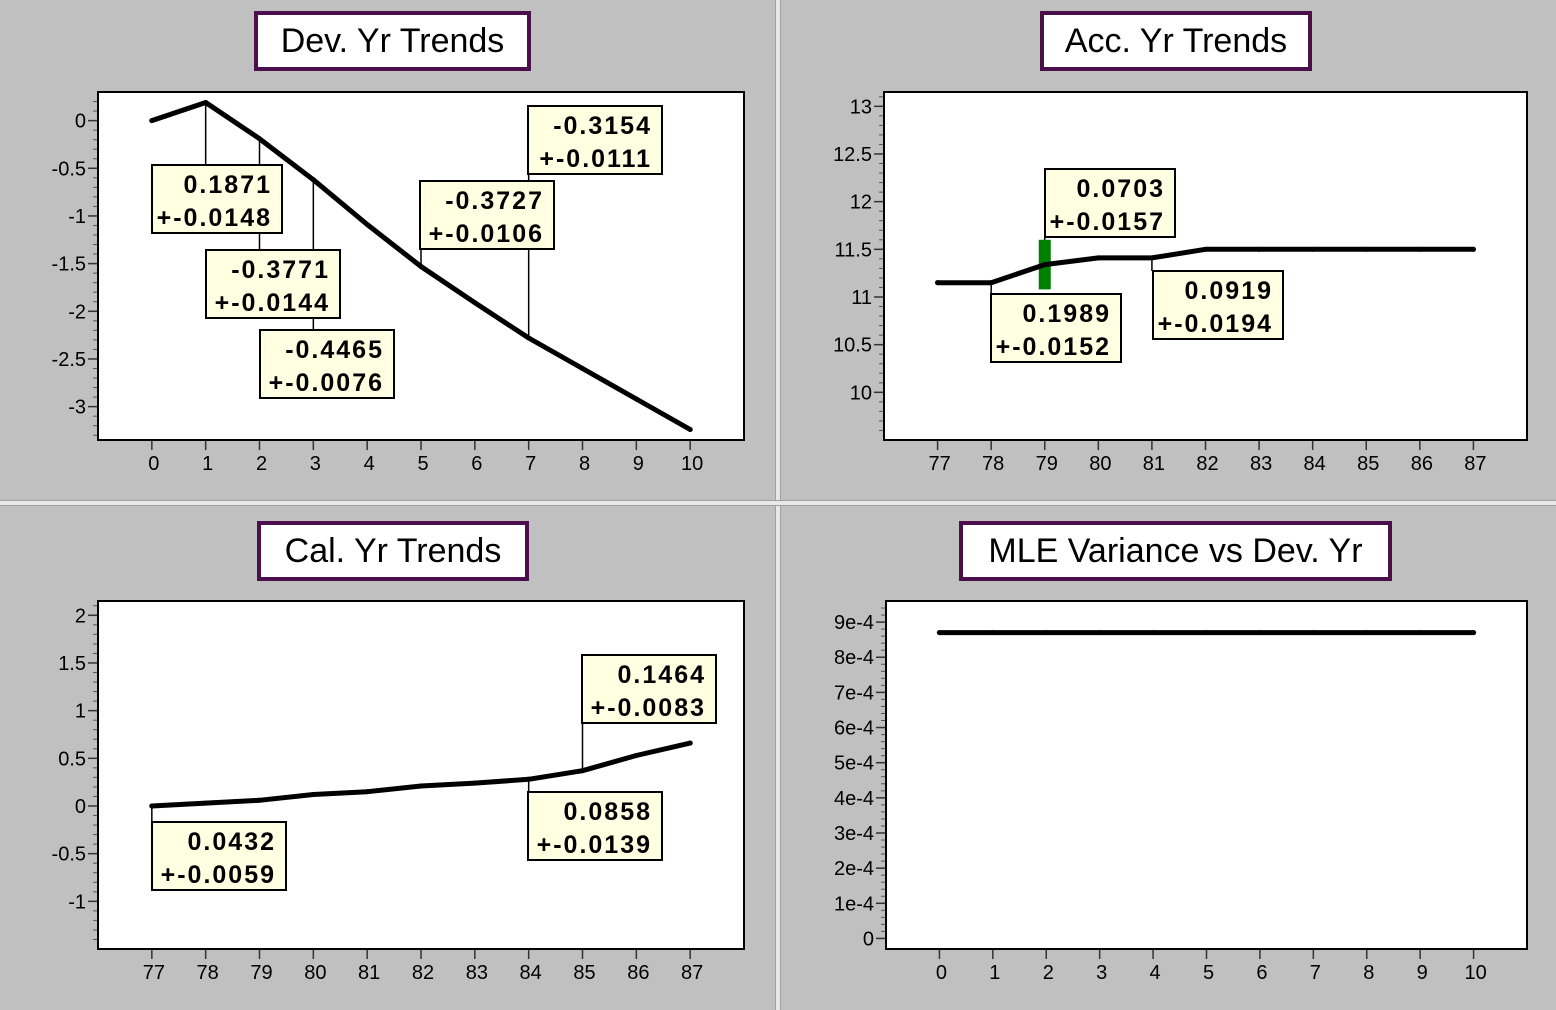 The image size is (1556, 1010). What do you see at coordinates (477, 973) in the screenshot?
I see `x-tick-label: 83` at bounding box center [477, 973].